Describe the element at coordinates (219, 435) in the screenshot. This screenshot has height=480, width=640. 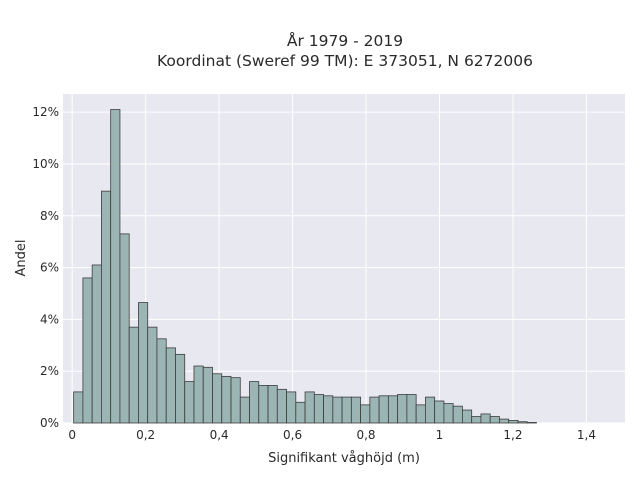
I see `x-tick-label: 0,4` at that location.